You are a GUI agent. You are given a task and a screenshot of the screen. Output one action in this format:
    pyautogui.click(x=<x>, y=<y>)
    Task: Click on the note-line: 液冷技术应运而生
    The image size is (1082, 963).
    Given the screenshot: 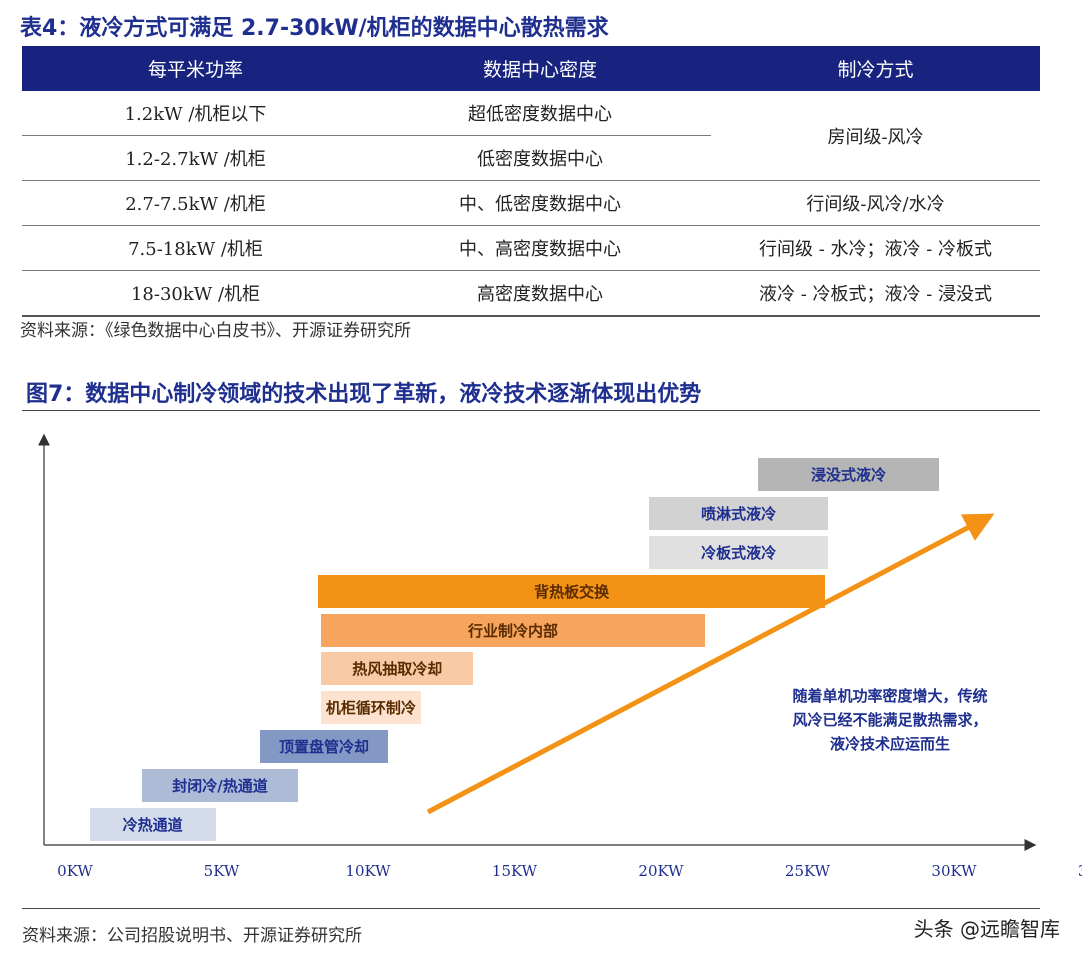 What is the action you would take?
    pyautogui.click(x=889, y=744)
    